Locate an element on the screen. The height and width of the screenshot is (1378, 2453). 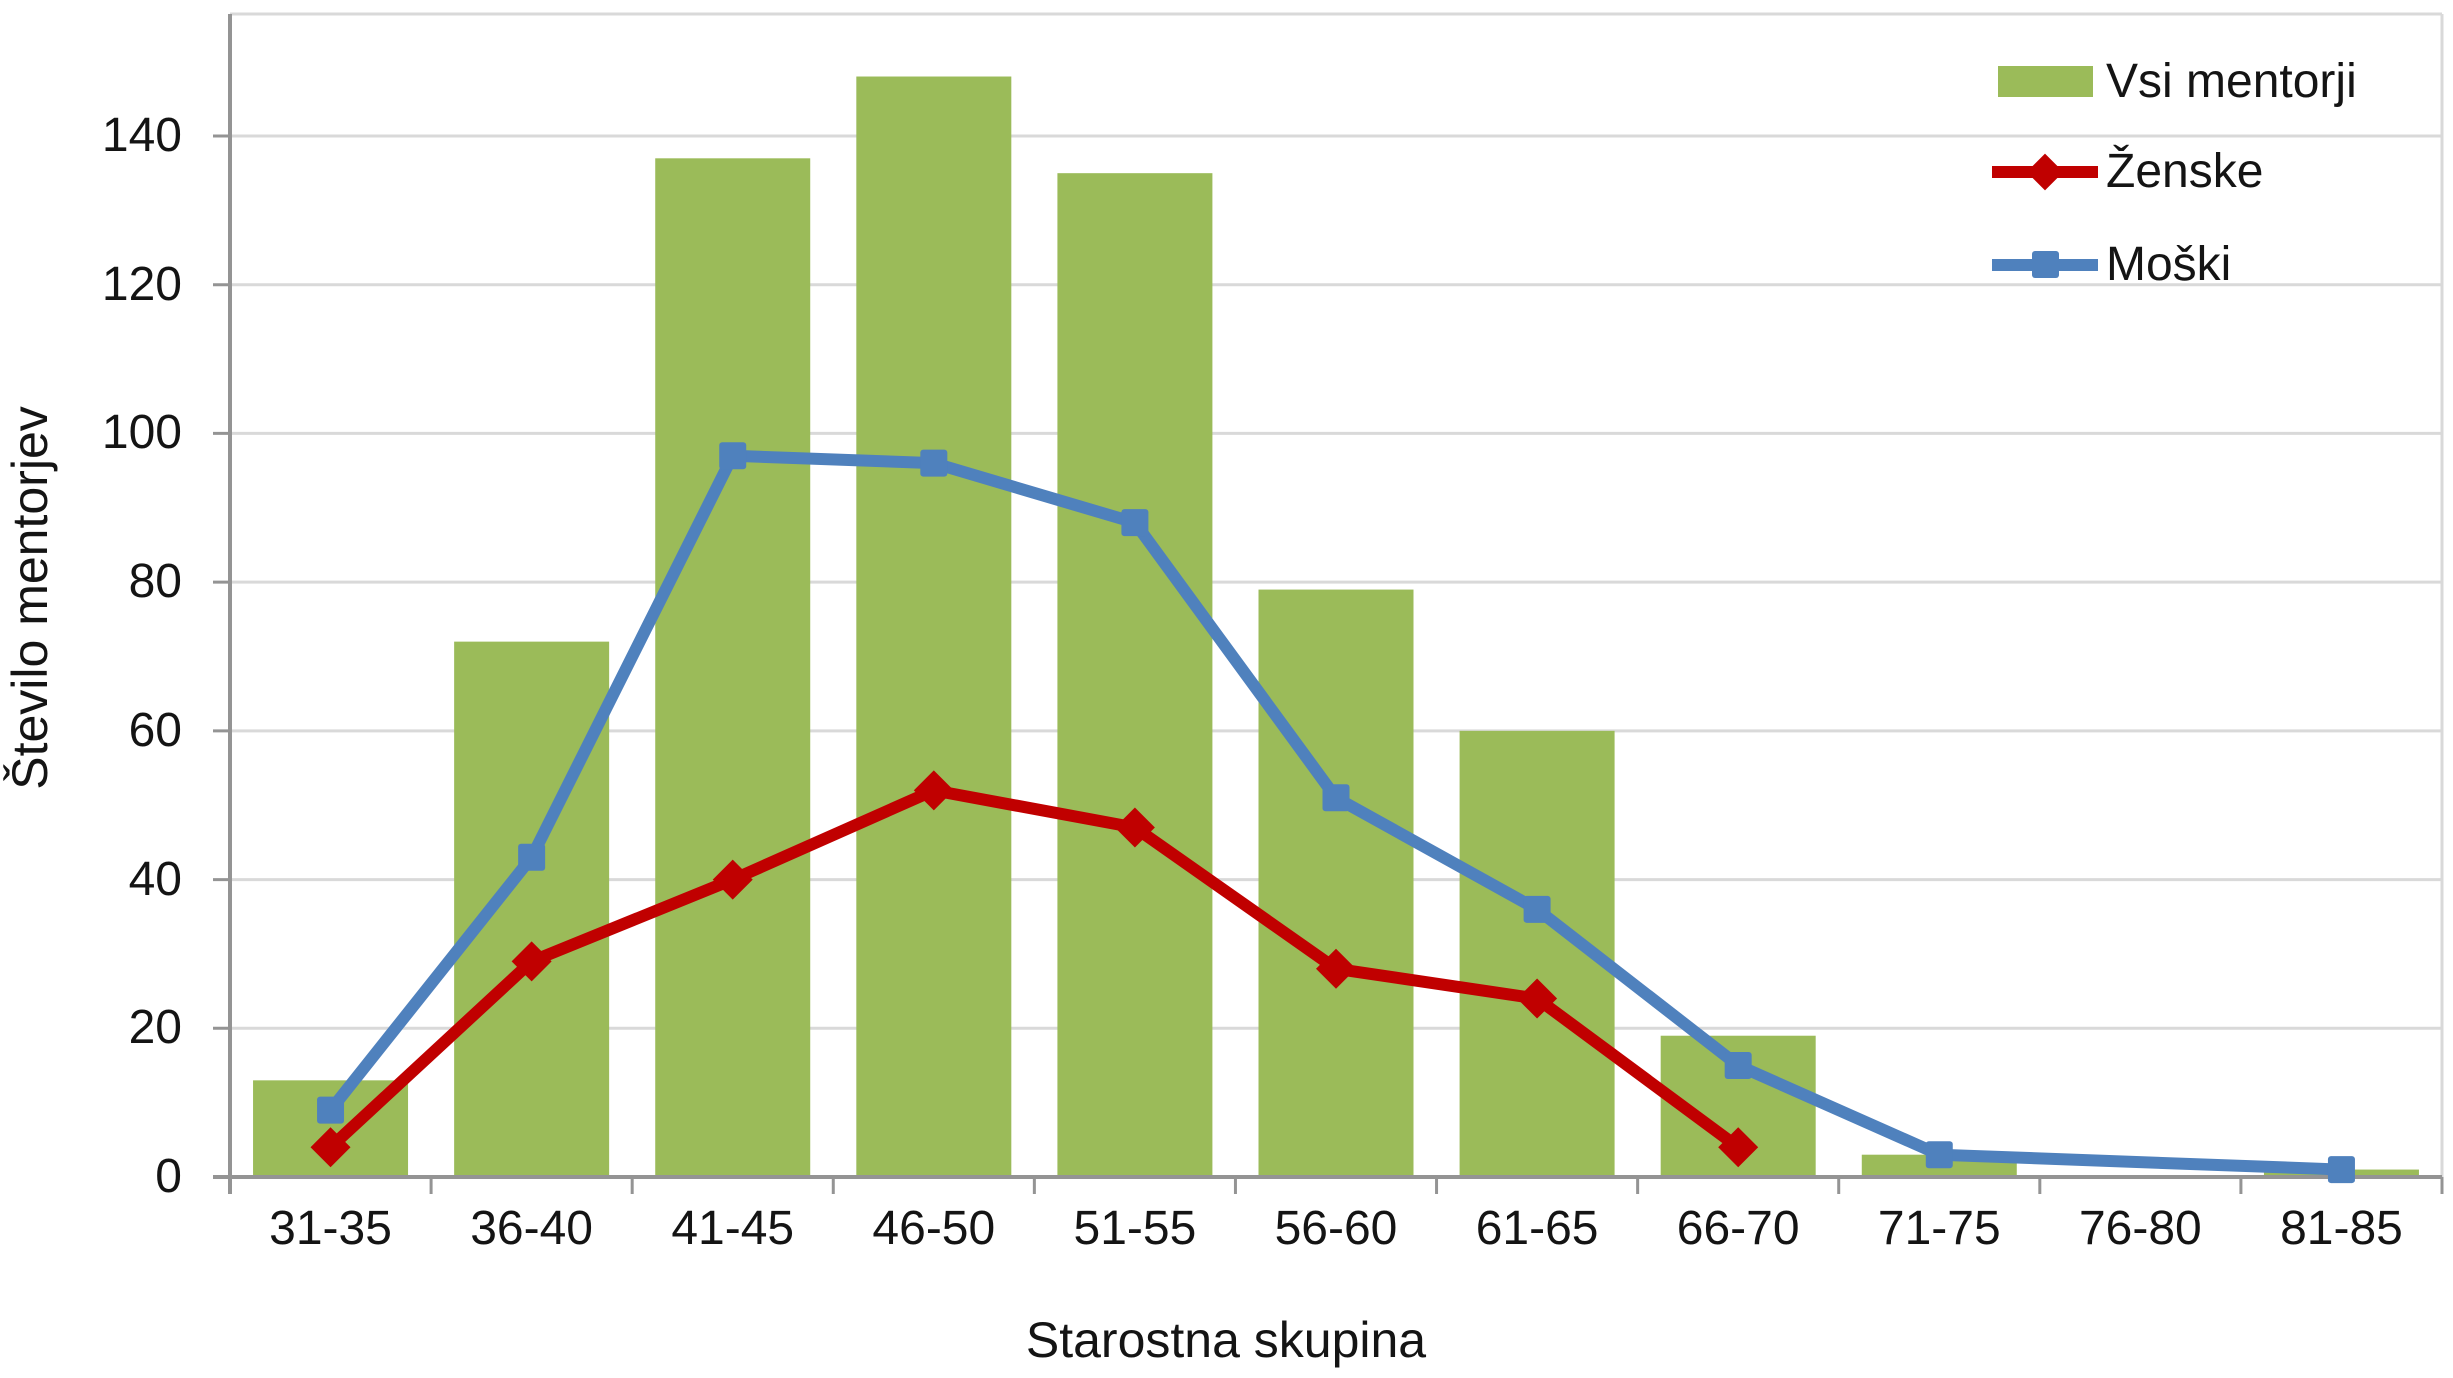
x-tick-label: 41-45 is located at coordinates (733, 1228).